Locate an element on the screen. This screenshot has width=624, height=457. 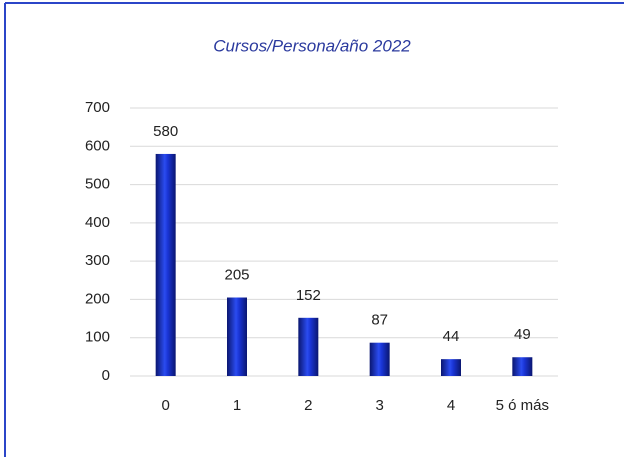
x-tick-label: 1 is located at coordinates (237, 405).